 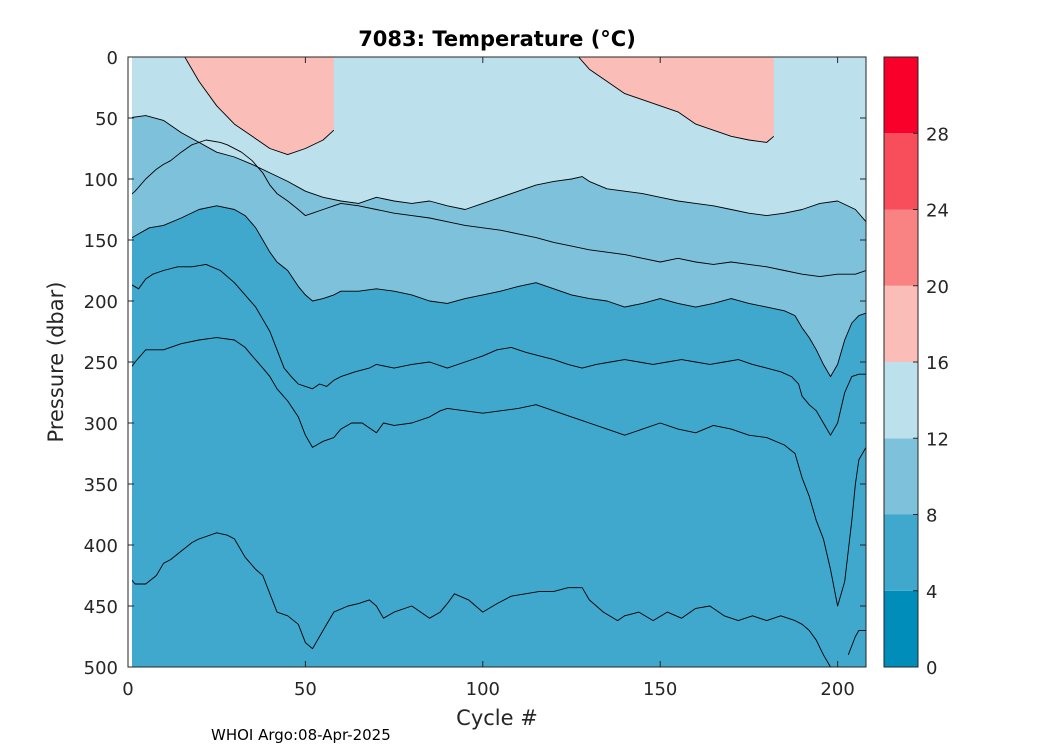 What do you see at coordinates (127, 689) in the screenshot?
I see `x-tick-label: 0` at bounding box center [127, 689].